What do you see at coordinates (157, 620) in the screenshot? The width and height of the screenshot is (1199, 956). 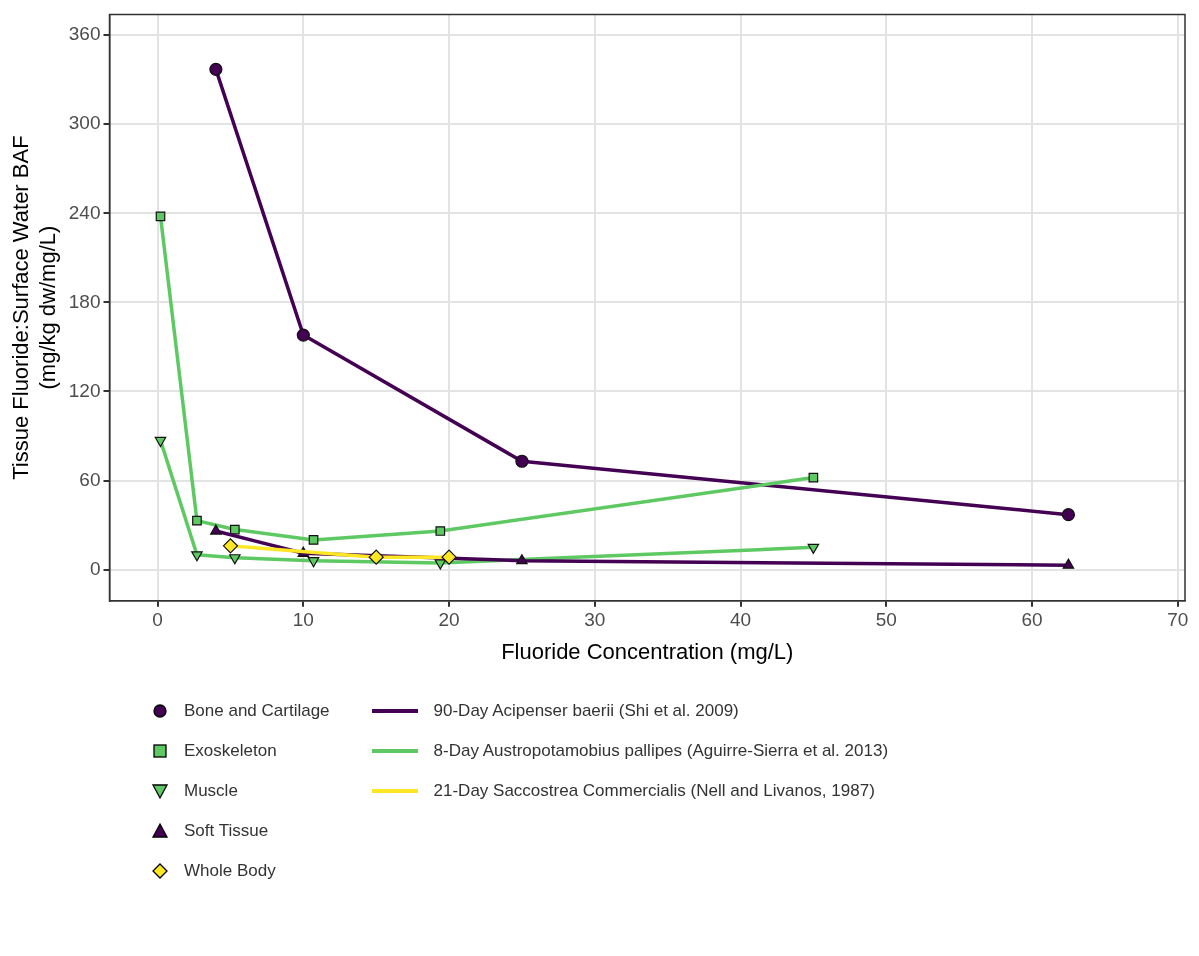 I see `x-tick-label: 0` at bounding box center [157, 620].